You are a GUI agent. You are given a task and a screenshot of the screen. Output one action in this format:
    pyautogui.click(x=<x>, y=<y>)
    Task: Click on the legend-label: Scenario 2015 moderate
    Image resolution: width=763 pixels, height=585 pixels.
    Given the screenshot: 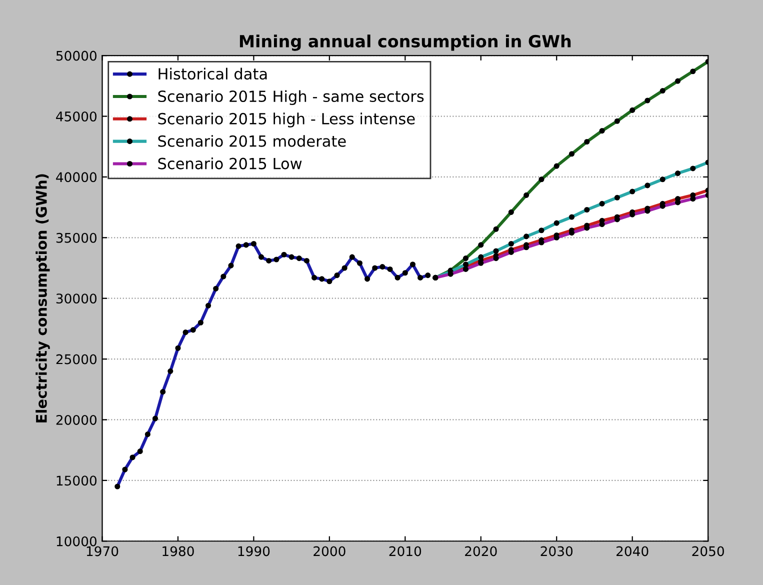 What is the action you would take?
    pyautogui.click(x=252, y=141)
    